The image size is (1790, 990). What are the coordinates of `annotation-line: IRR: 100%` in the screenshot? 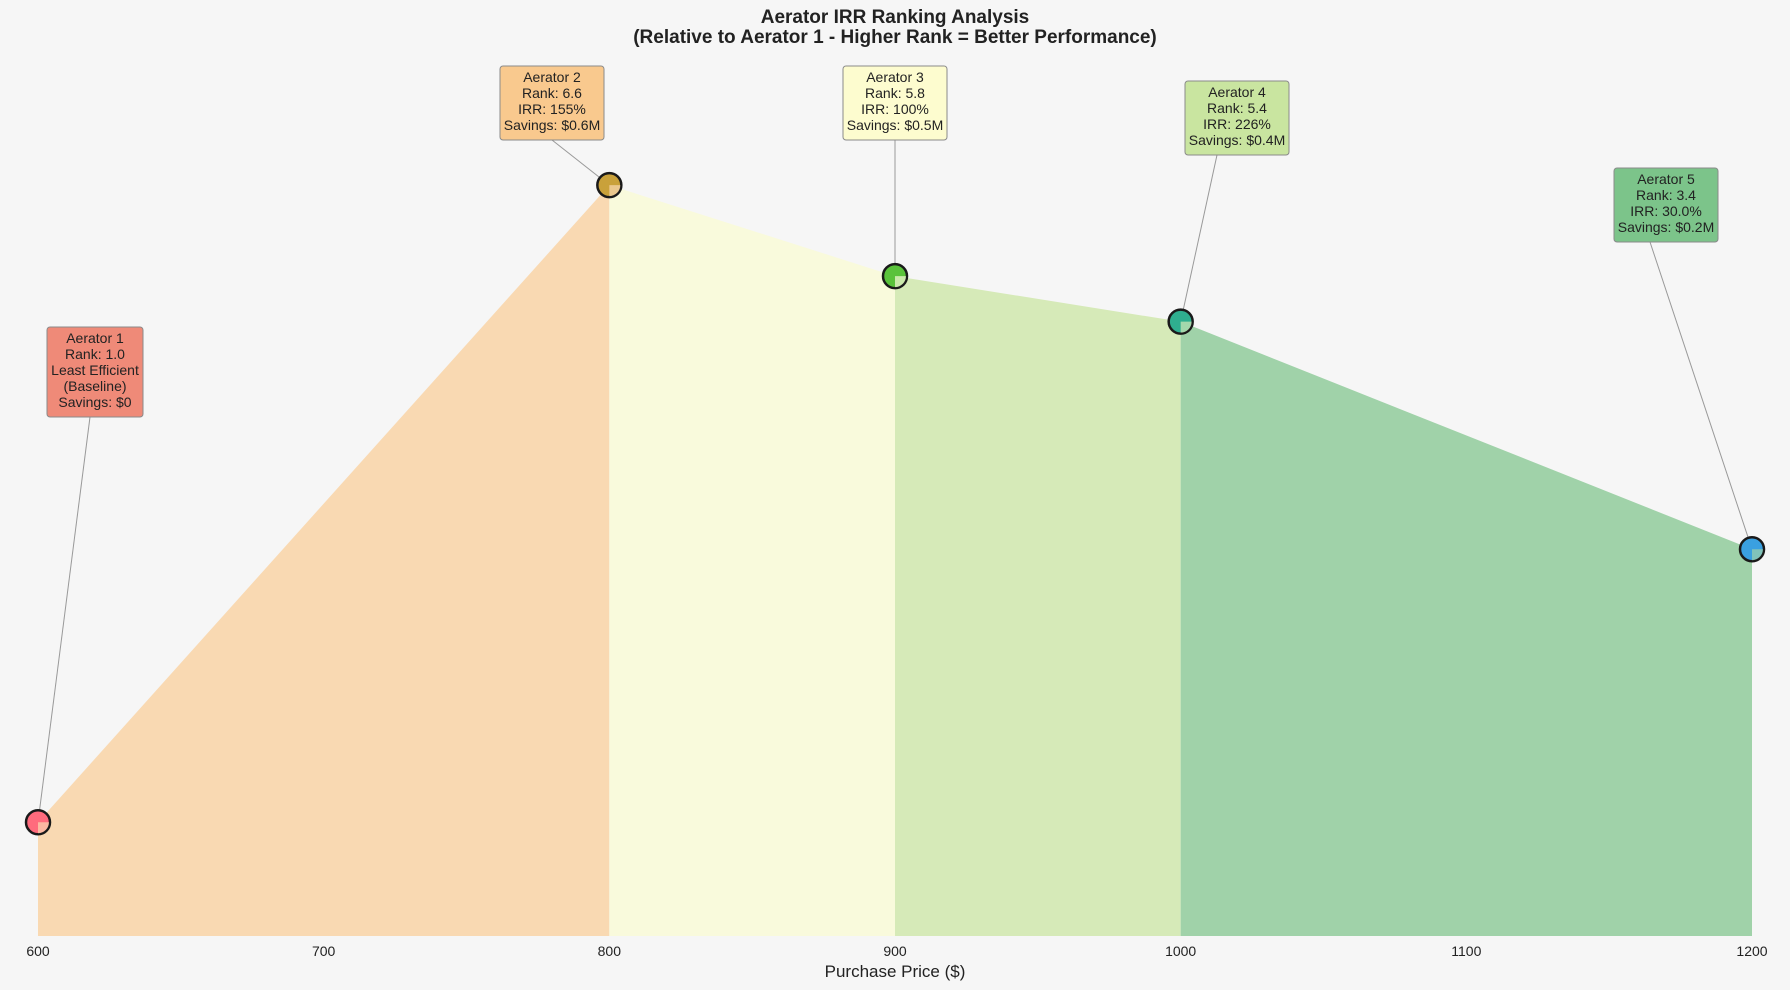 It's located at (895, 109).